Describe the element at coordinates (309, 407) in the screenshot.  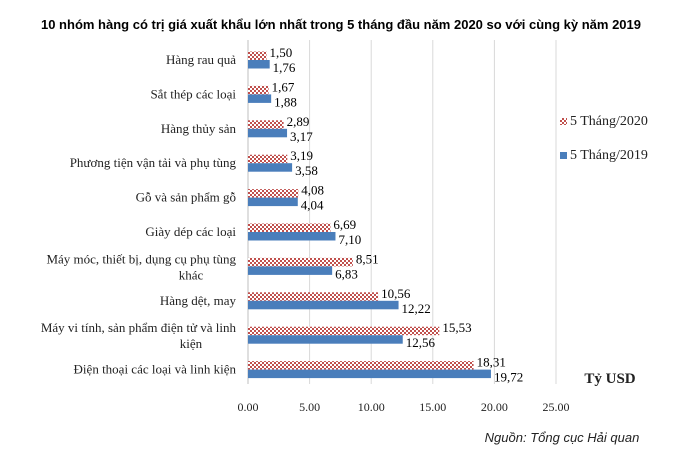
I see `x-tick-label: 5.00` at that location.